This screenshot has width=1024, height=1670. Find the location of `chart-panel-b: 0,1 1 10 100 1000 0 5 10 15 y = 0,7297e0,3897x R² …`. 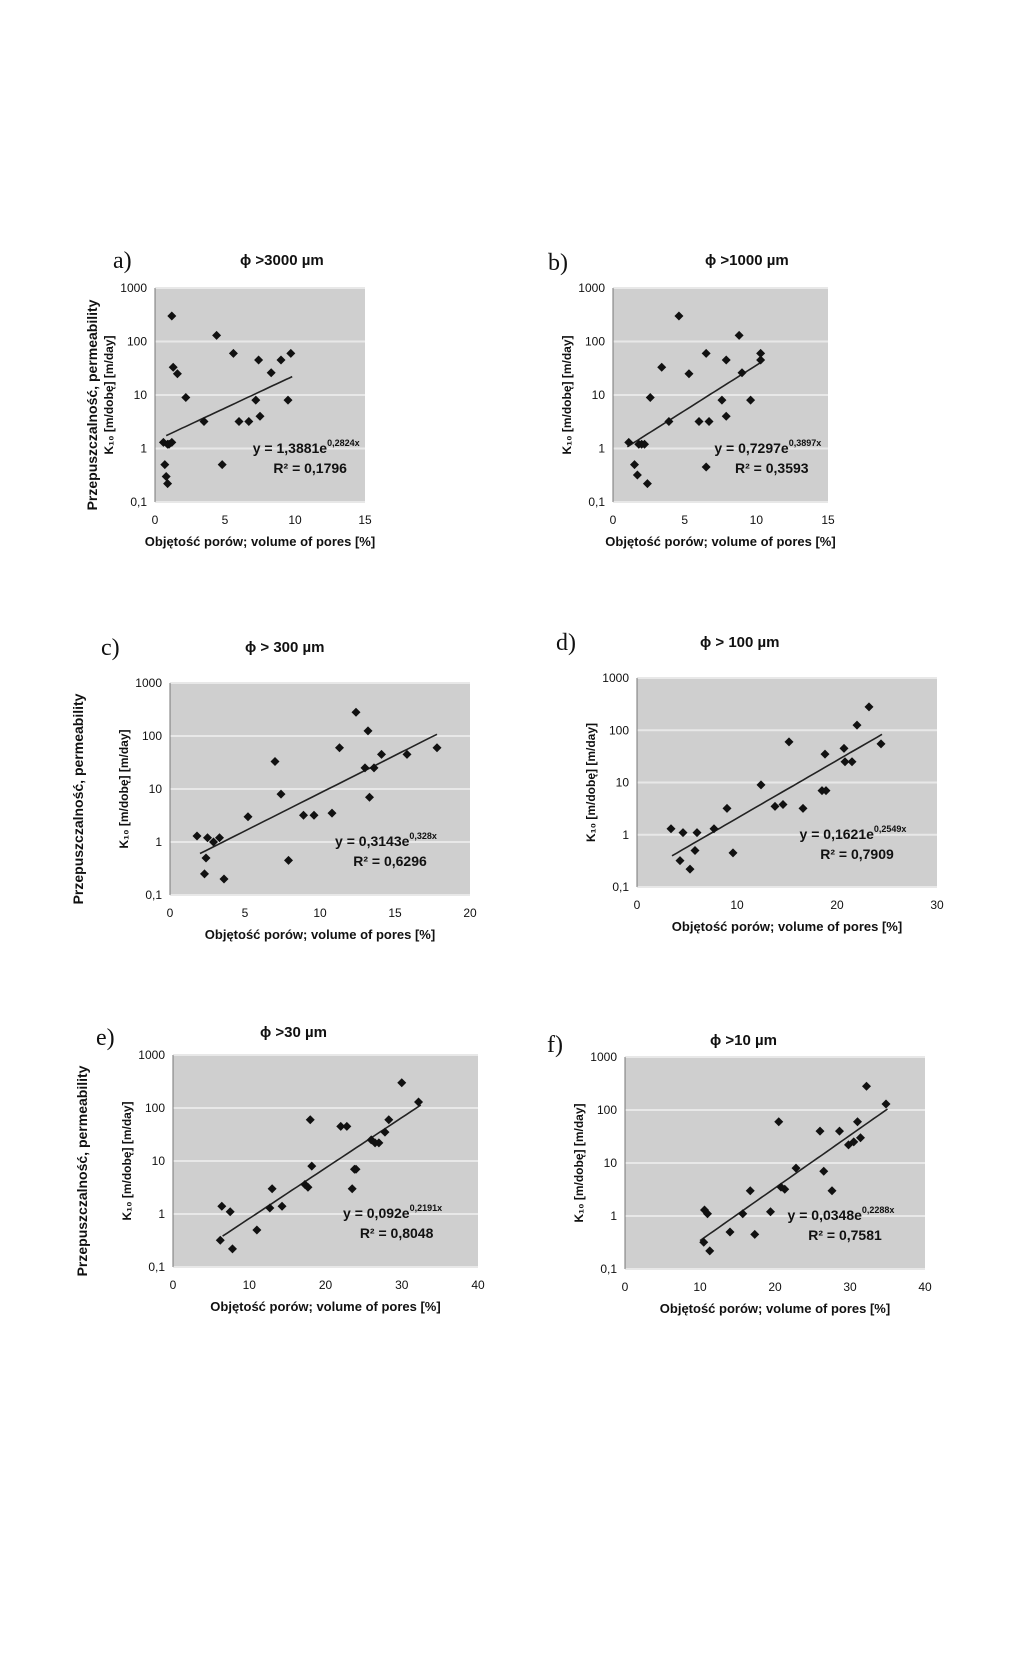

chart-panel-b: 0,1 1 10 100 1000 0 5 10 15 y = 0,7297e0,3897x R² … is located at coordinates (692, 399).